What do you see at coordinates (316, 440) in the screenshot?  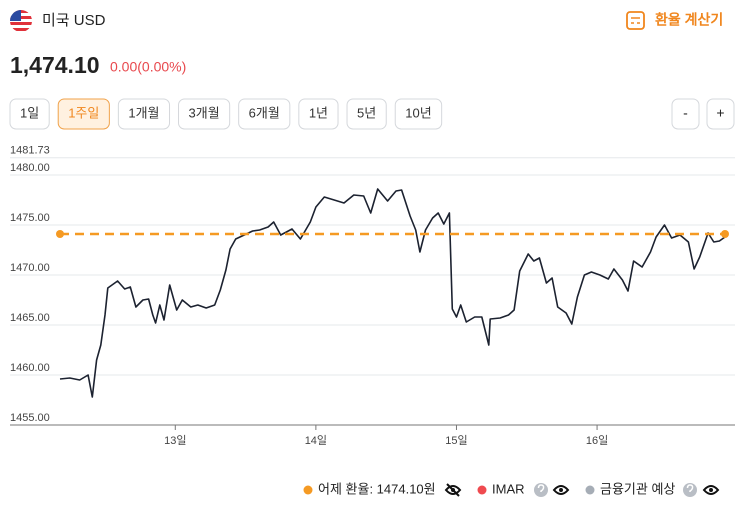 I see `x-tick-label: 14일` at bounding box center [316, 440].